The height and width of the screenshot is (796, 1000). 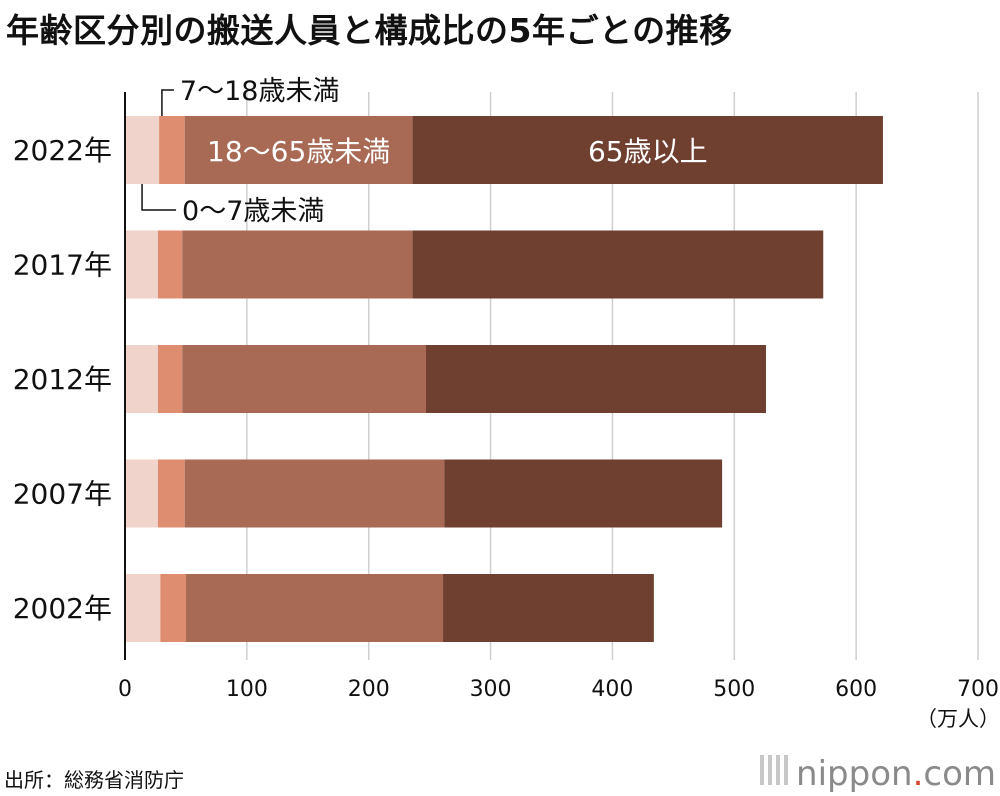 I want to click on x-tick-label-0: 0, so click(x=125, y=689).